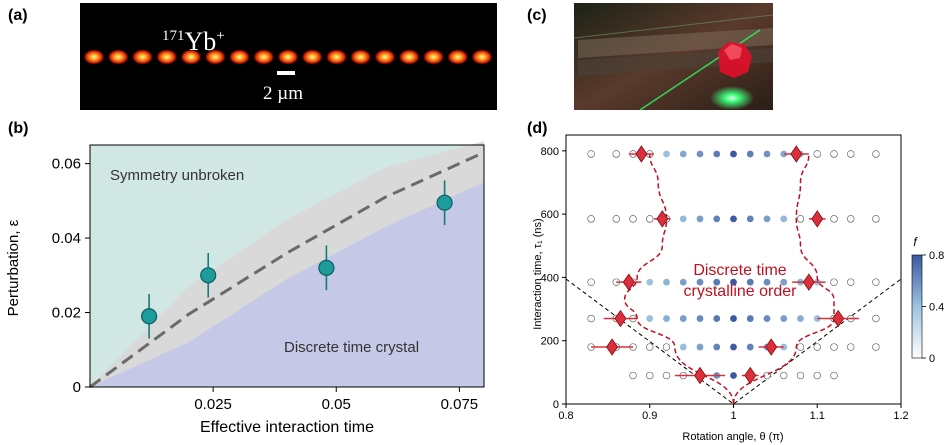  Describe the element at coordinates (550, 152) in the screenshot. I see `y-tick-label: 800` at that location.